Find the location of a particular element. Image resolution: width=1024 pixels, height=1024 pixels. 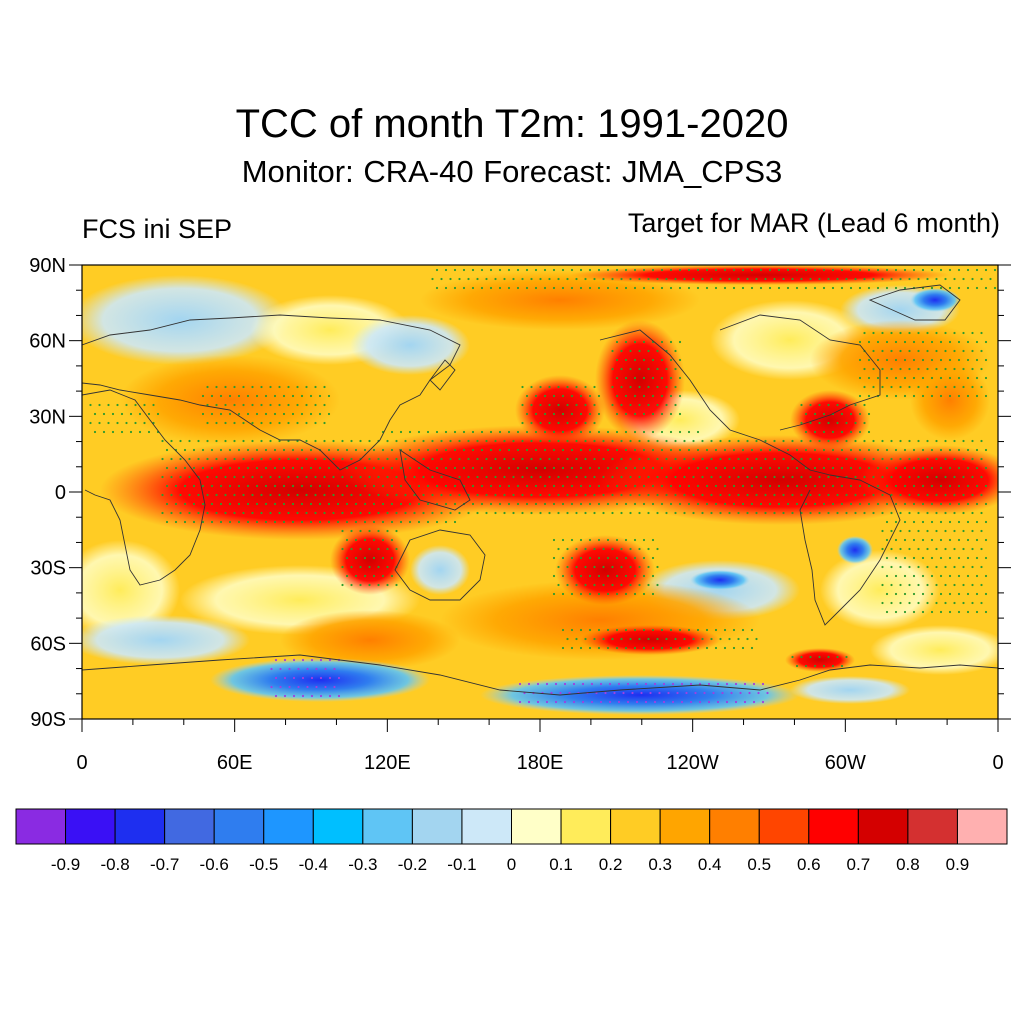

colorbar-label: 0.4 is located at coordinates (710, 864).